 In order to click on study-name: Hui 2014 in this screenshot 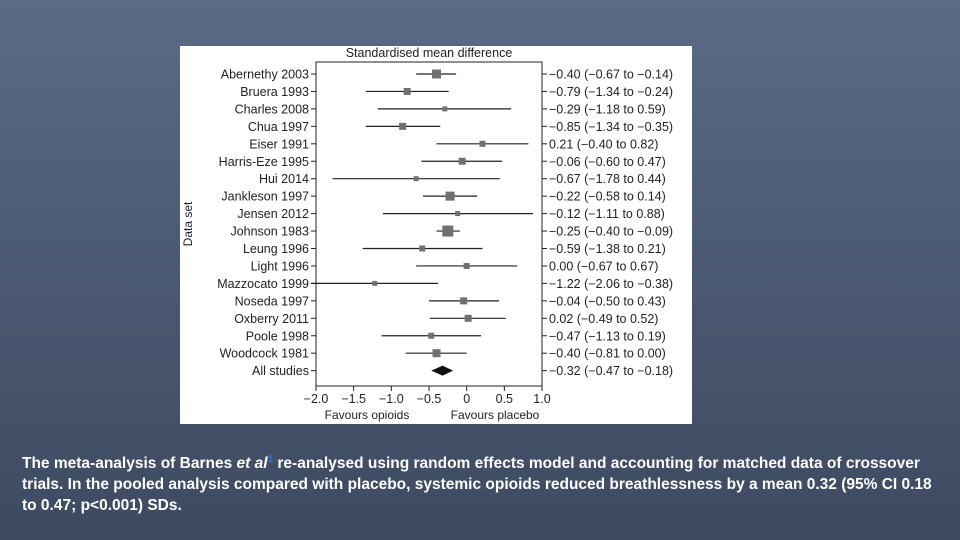, I will do `click(284, 179)`.